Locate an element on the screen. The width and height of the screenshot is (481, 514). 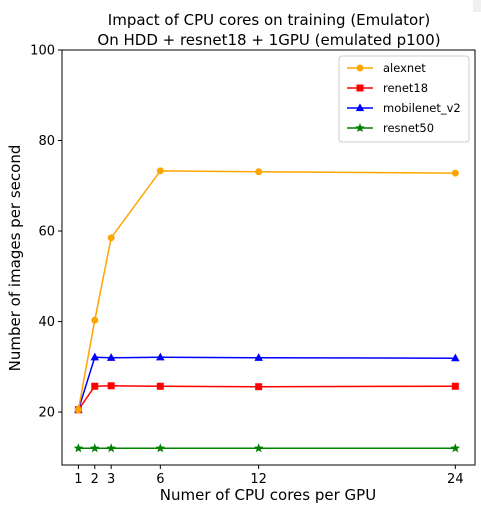
y-axis-label: Number of images per second is located at coordinates (15, 258).